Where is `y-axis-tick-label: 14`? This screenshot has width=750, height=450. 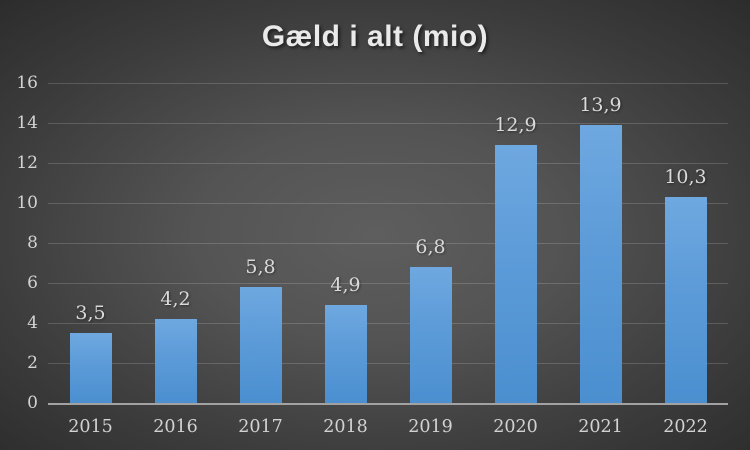 y-axis-tick-label: 14 is located at coordinates (27, 123).